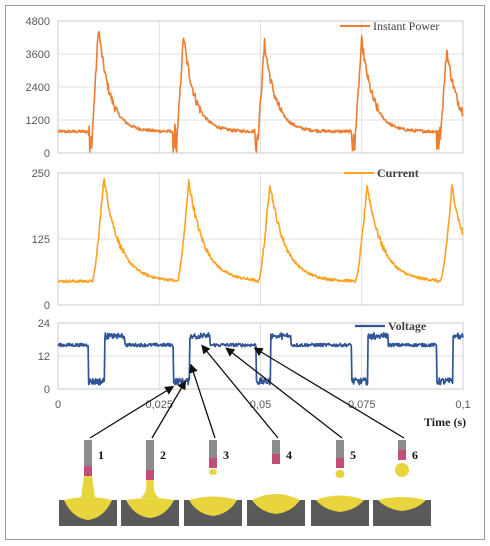  What do you see at coordinates (353, 455) in the screenshot?
I see `stage-number: 5` at bounding box center [353, 455].